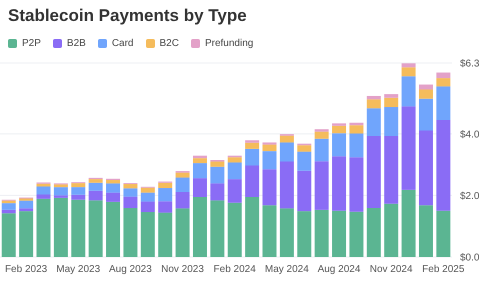  I want to click on legend-label: Card, so click(123, 43).